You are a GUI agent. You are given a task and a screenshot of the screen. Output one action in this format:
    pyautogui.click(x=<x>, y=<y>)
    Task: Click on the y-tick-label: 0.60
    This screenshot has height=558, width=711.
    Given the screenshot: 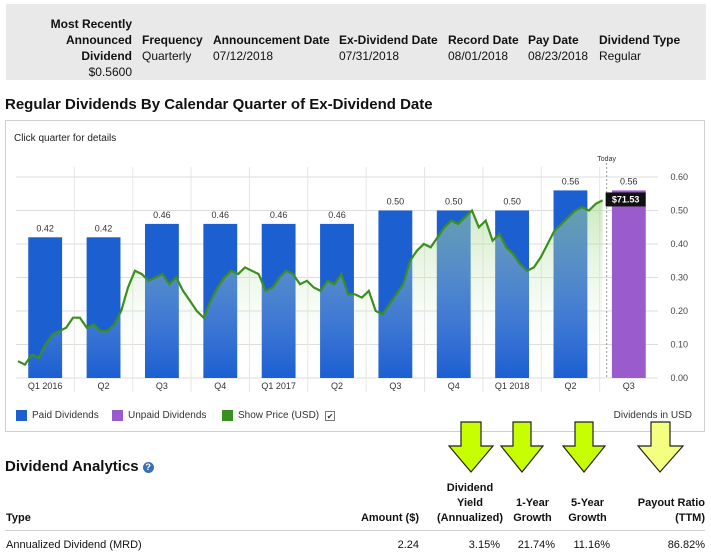 What is the action you would take?
    pyautogui.click(x=679, y=177)
    